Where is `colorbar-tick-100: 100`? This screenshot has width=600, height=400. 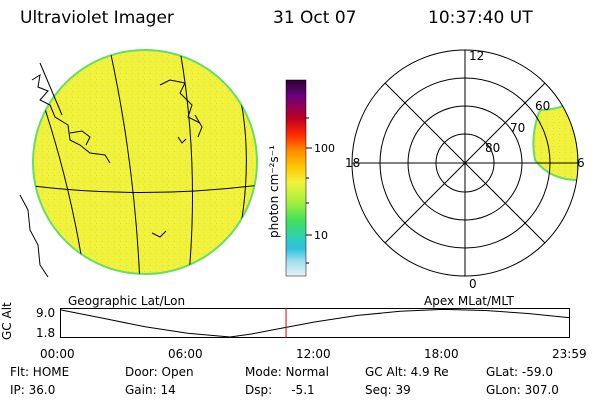 colorbar-tick-100: 100 is located at coordinates (324, 148).